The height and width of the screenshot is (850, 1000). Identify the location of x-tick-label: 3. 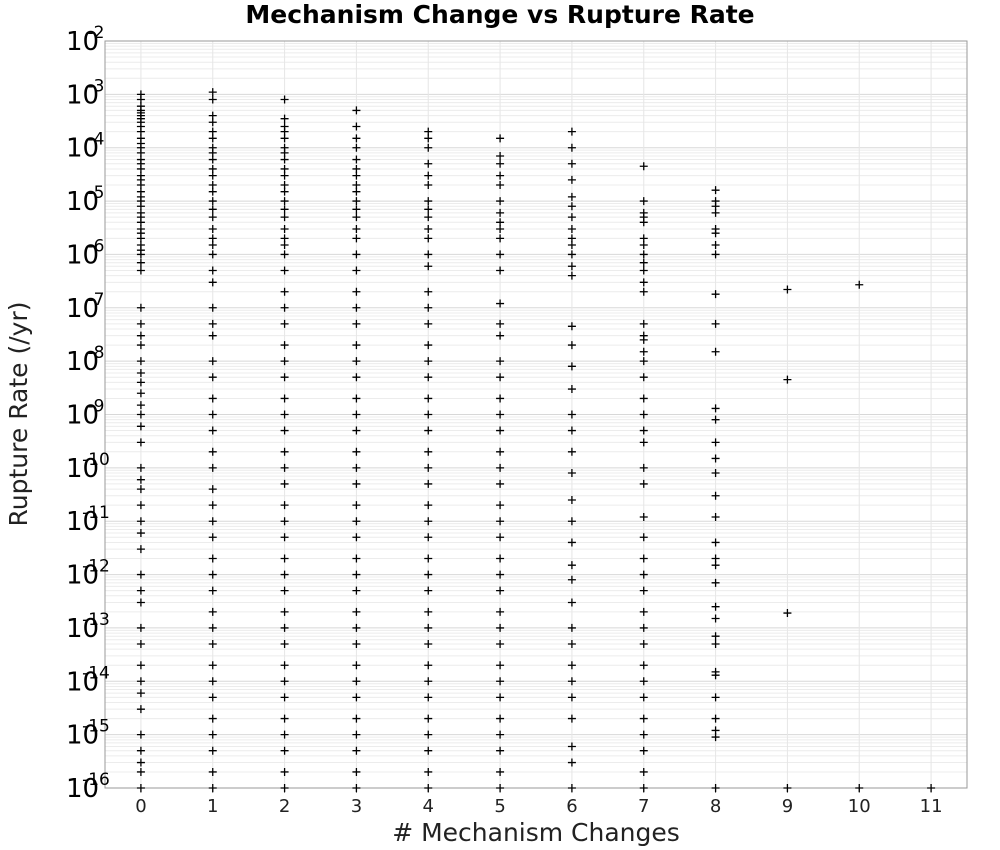
(356, 806).